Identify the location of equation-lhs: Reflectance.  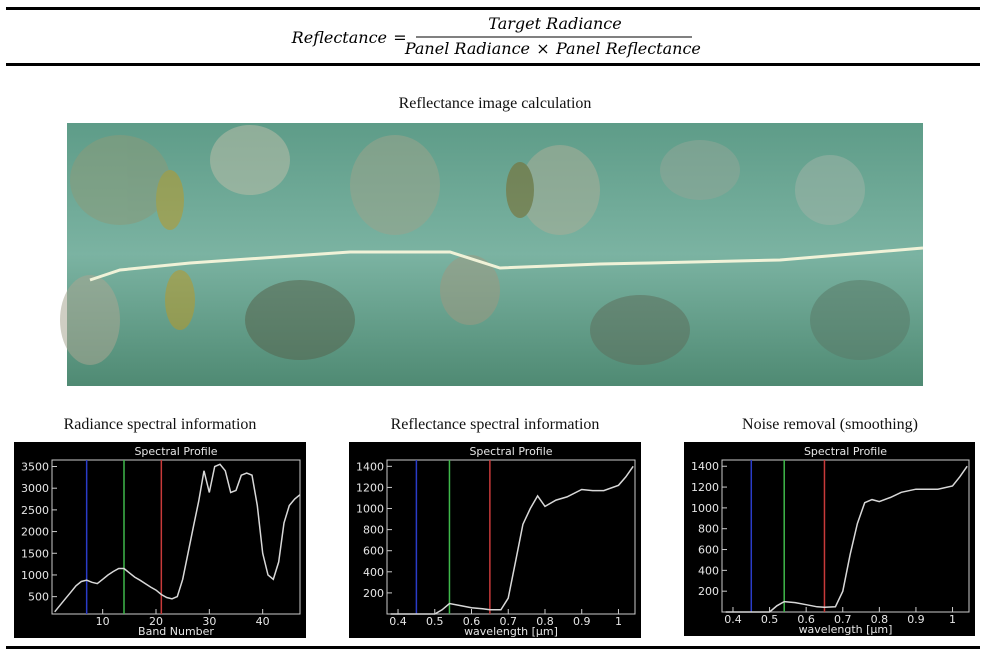
(339, 37).